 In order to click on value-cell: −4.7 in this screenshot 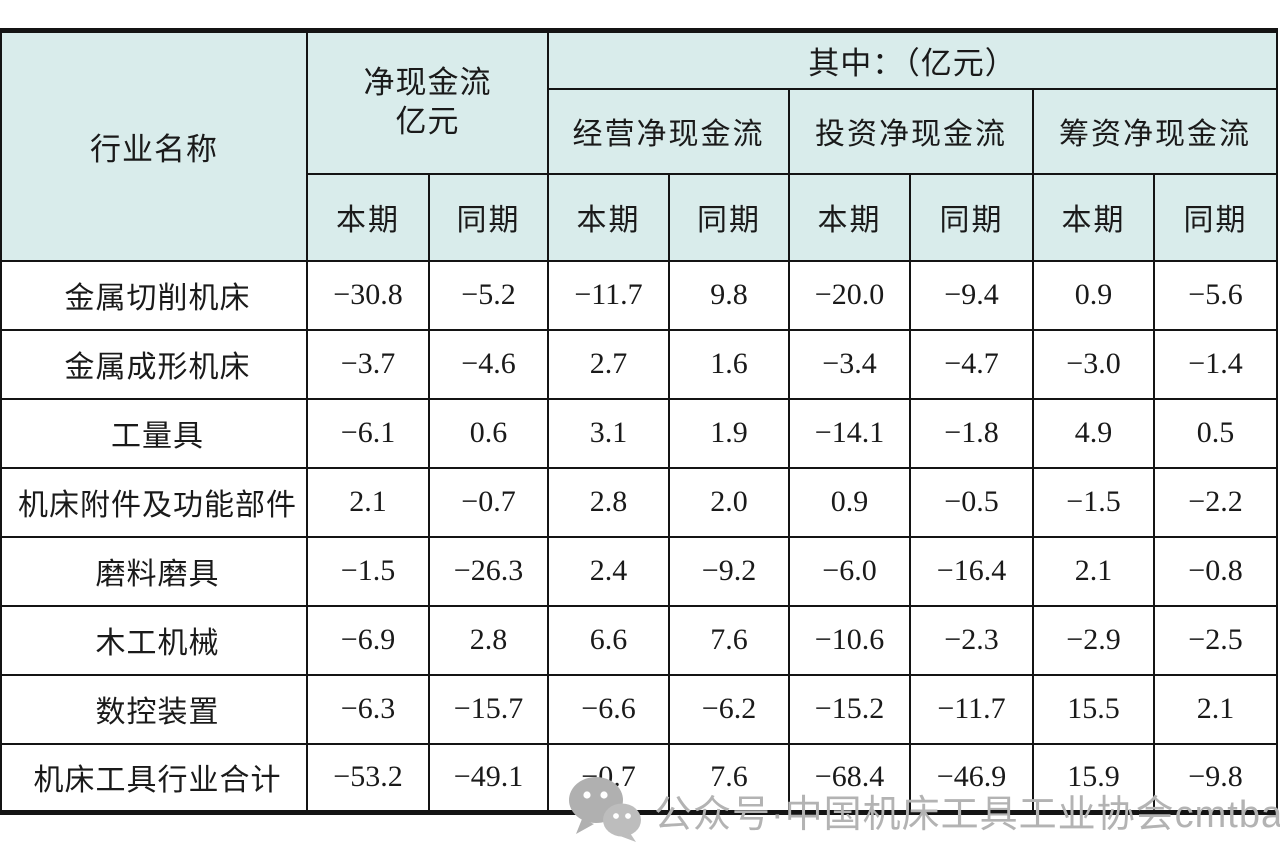, I will do `click(971, 364)`.